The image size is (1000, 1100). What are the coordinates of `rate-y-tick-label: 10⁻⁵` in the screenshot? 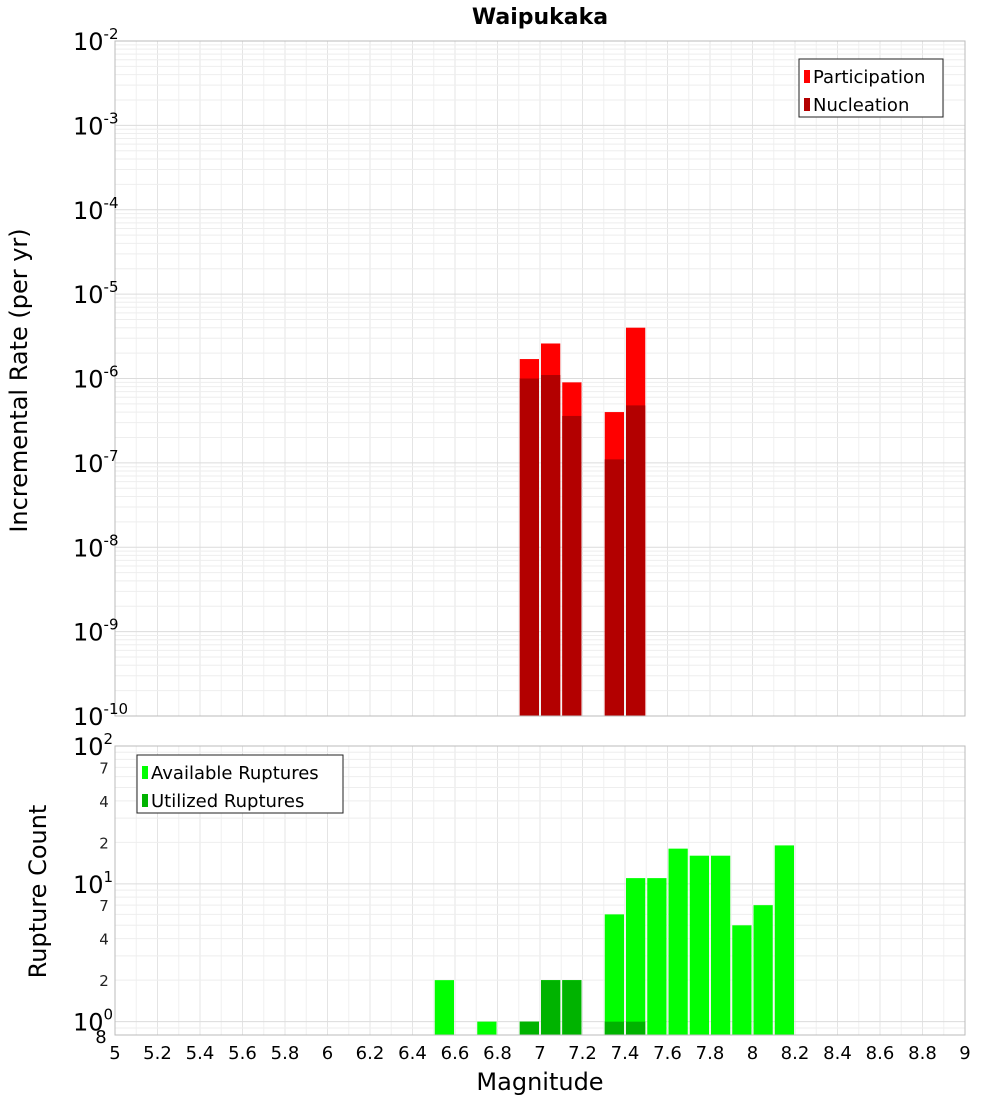 It's located at (96, 293).